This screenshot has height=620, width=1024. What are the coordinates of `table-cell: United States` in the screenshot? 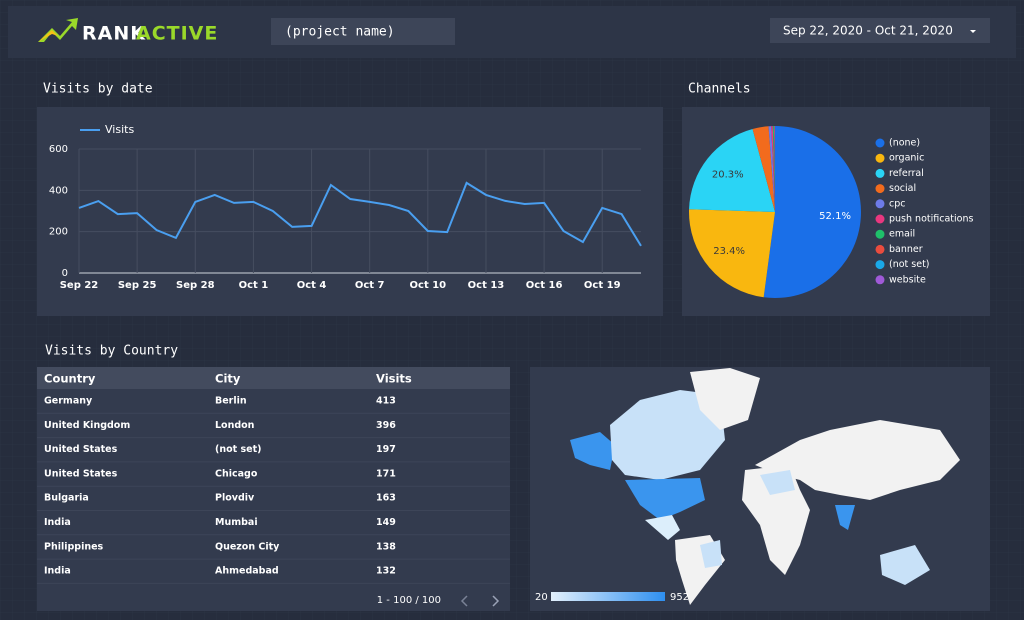 It's located at (81, 449).